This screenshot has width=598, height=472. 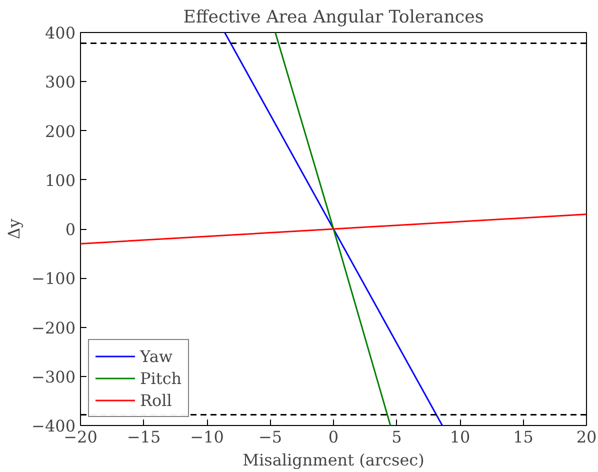 What do you see at coordinates (270, 437) in the screenshot?
I see `x-tick-label: −5` at bounding box center [270, 437].